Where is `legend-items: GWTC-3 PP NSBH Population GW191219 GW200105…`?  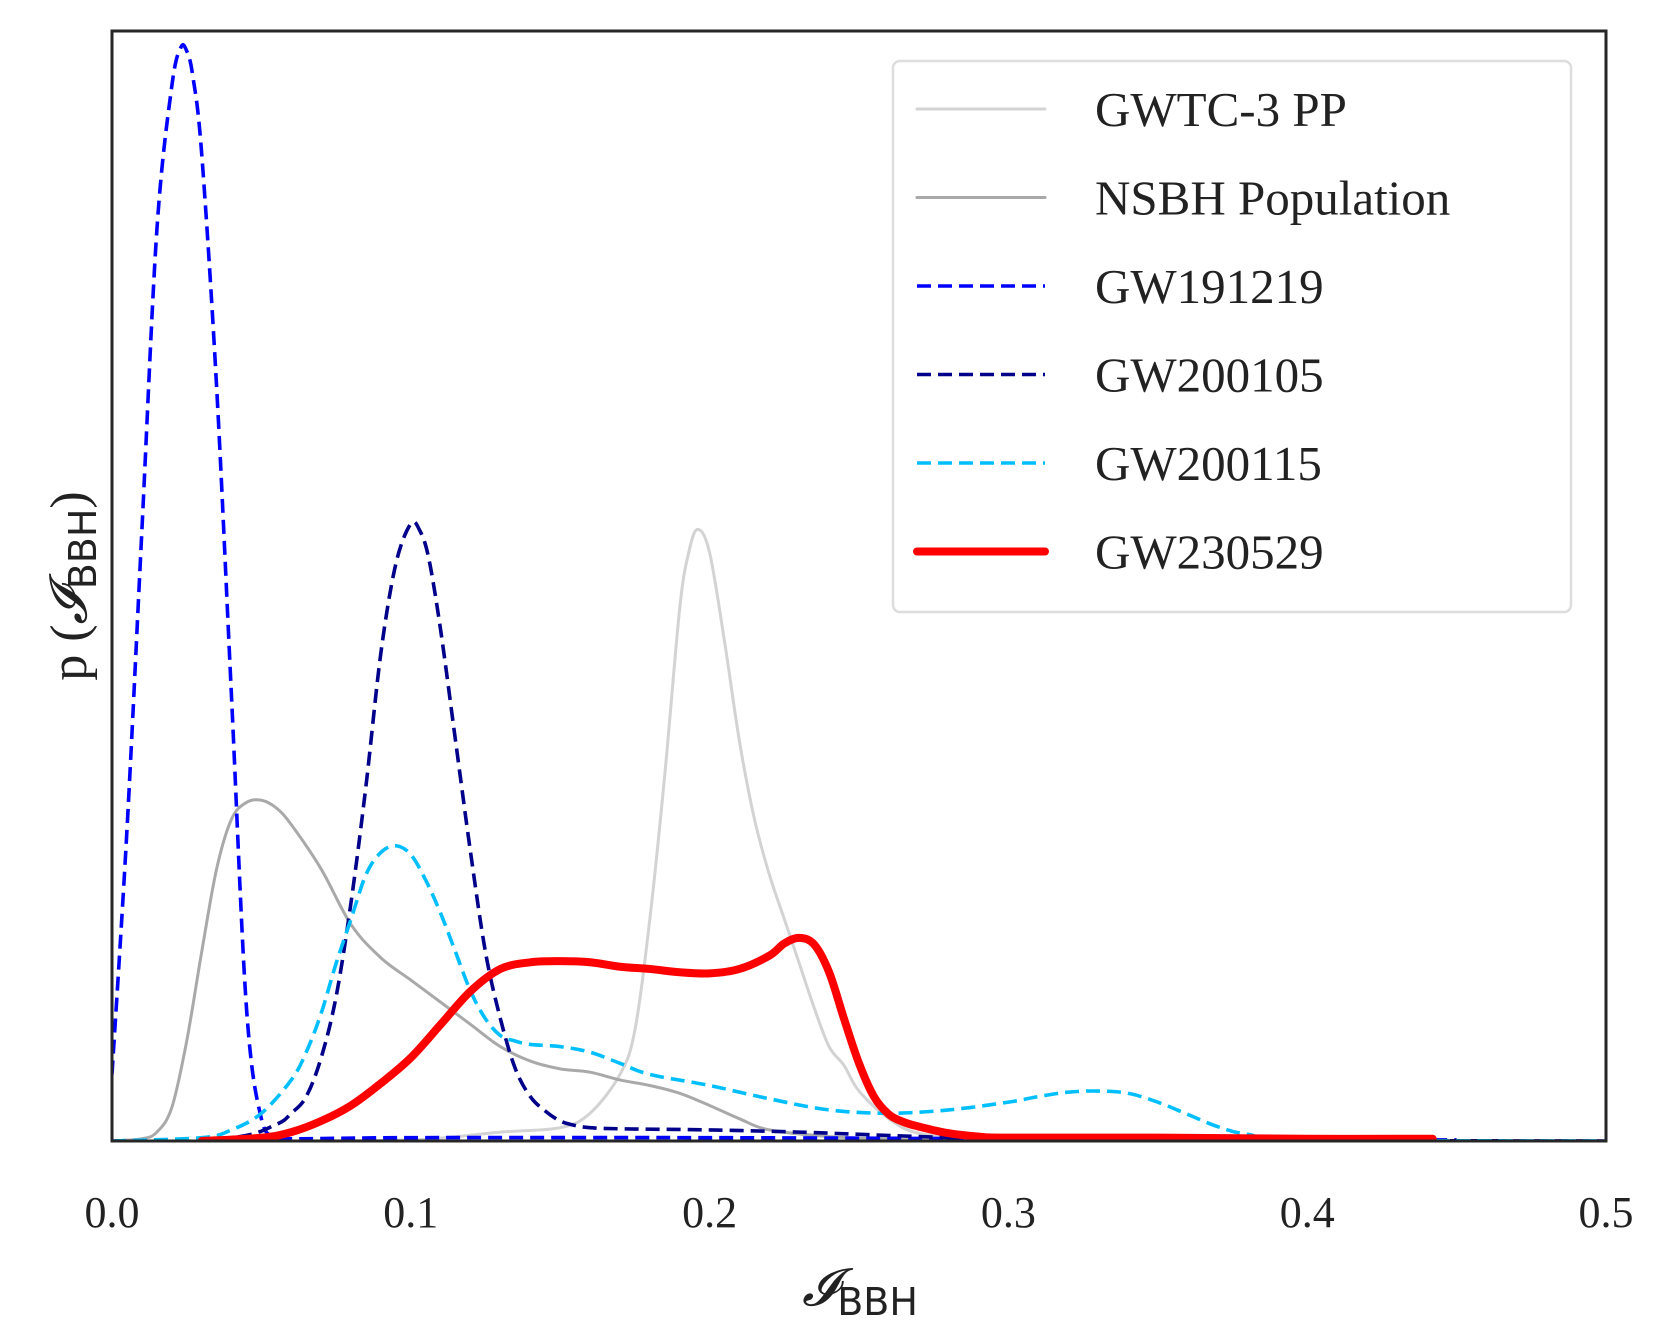
legend-items: GWTC-3 PP NSBH Population GW191219 GW200105… is located at coordinates (1181, 331).